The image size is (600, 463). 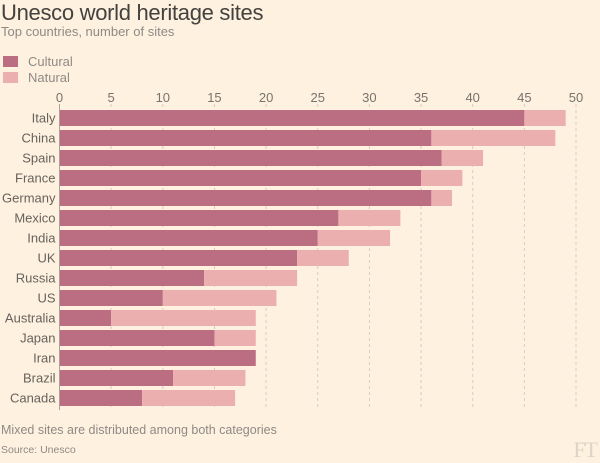 What do you see at coordinates (292, 118) in the screenshot?
I see `bar-cultural-italy` at bounding box center [292, 118].